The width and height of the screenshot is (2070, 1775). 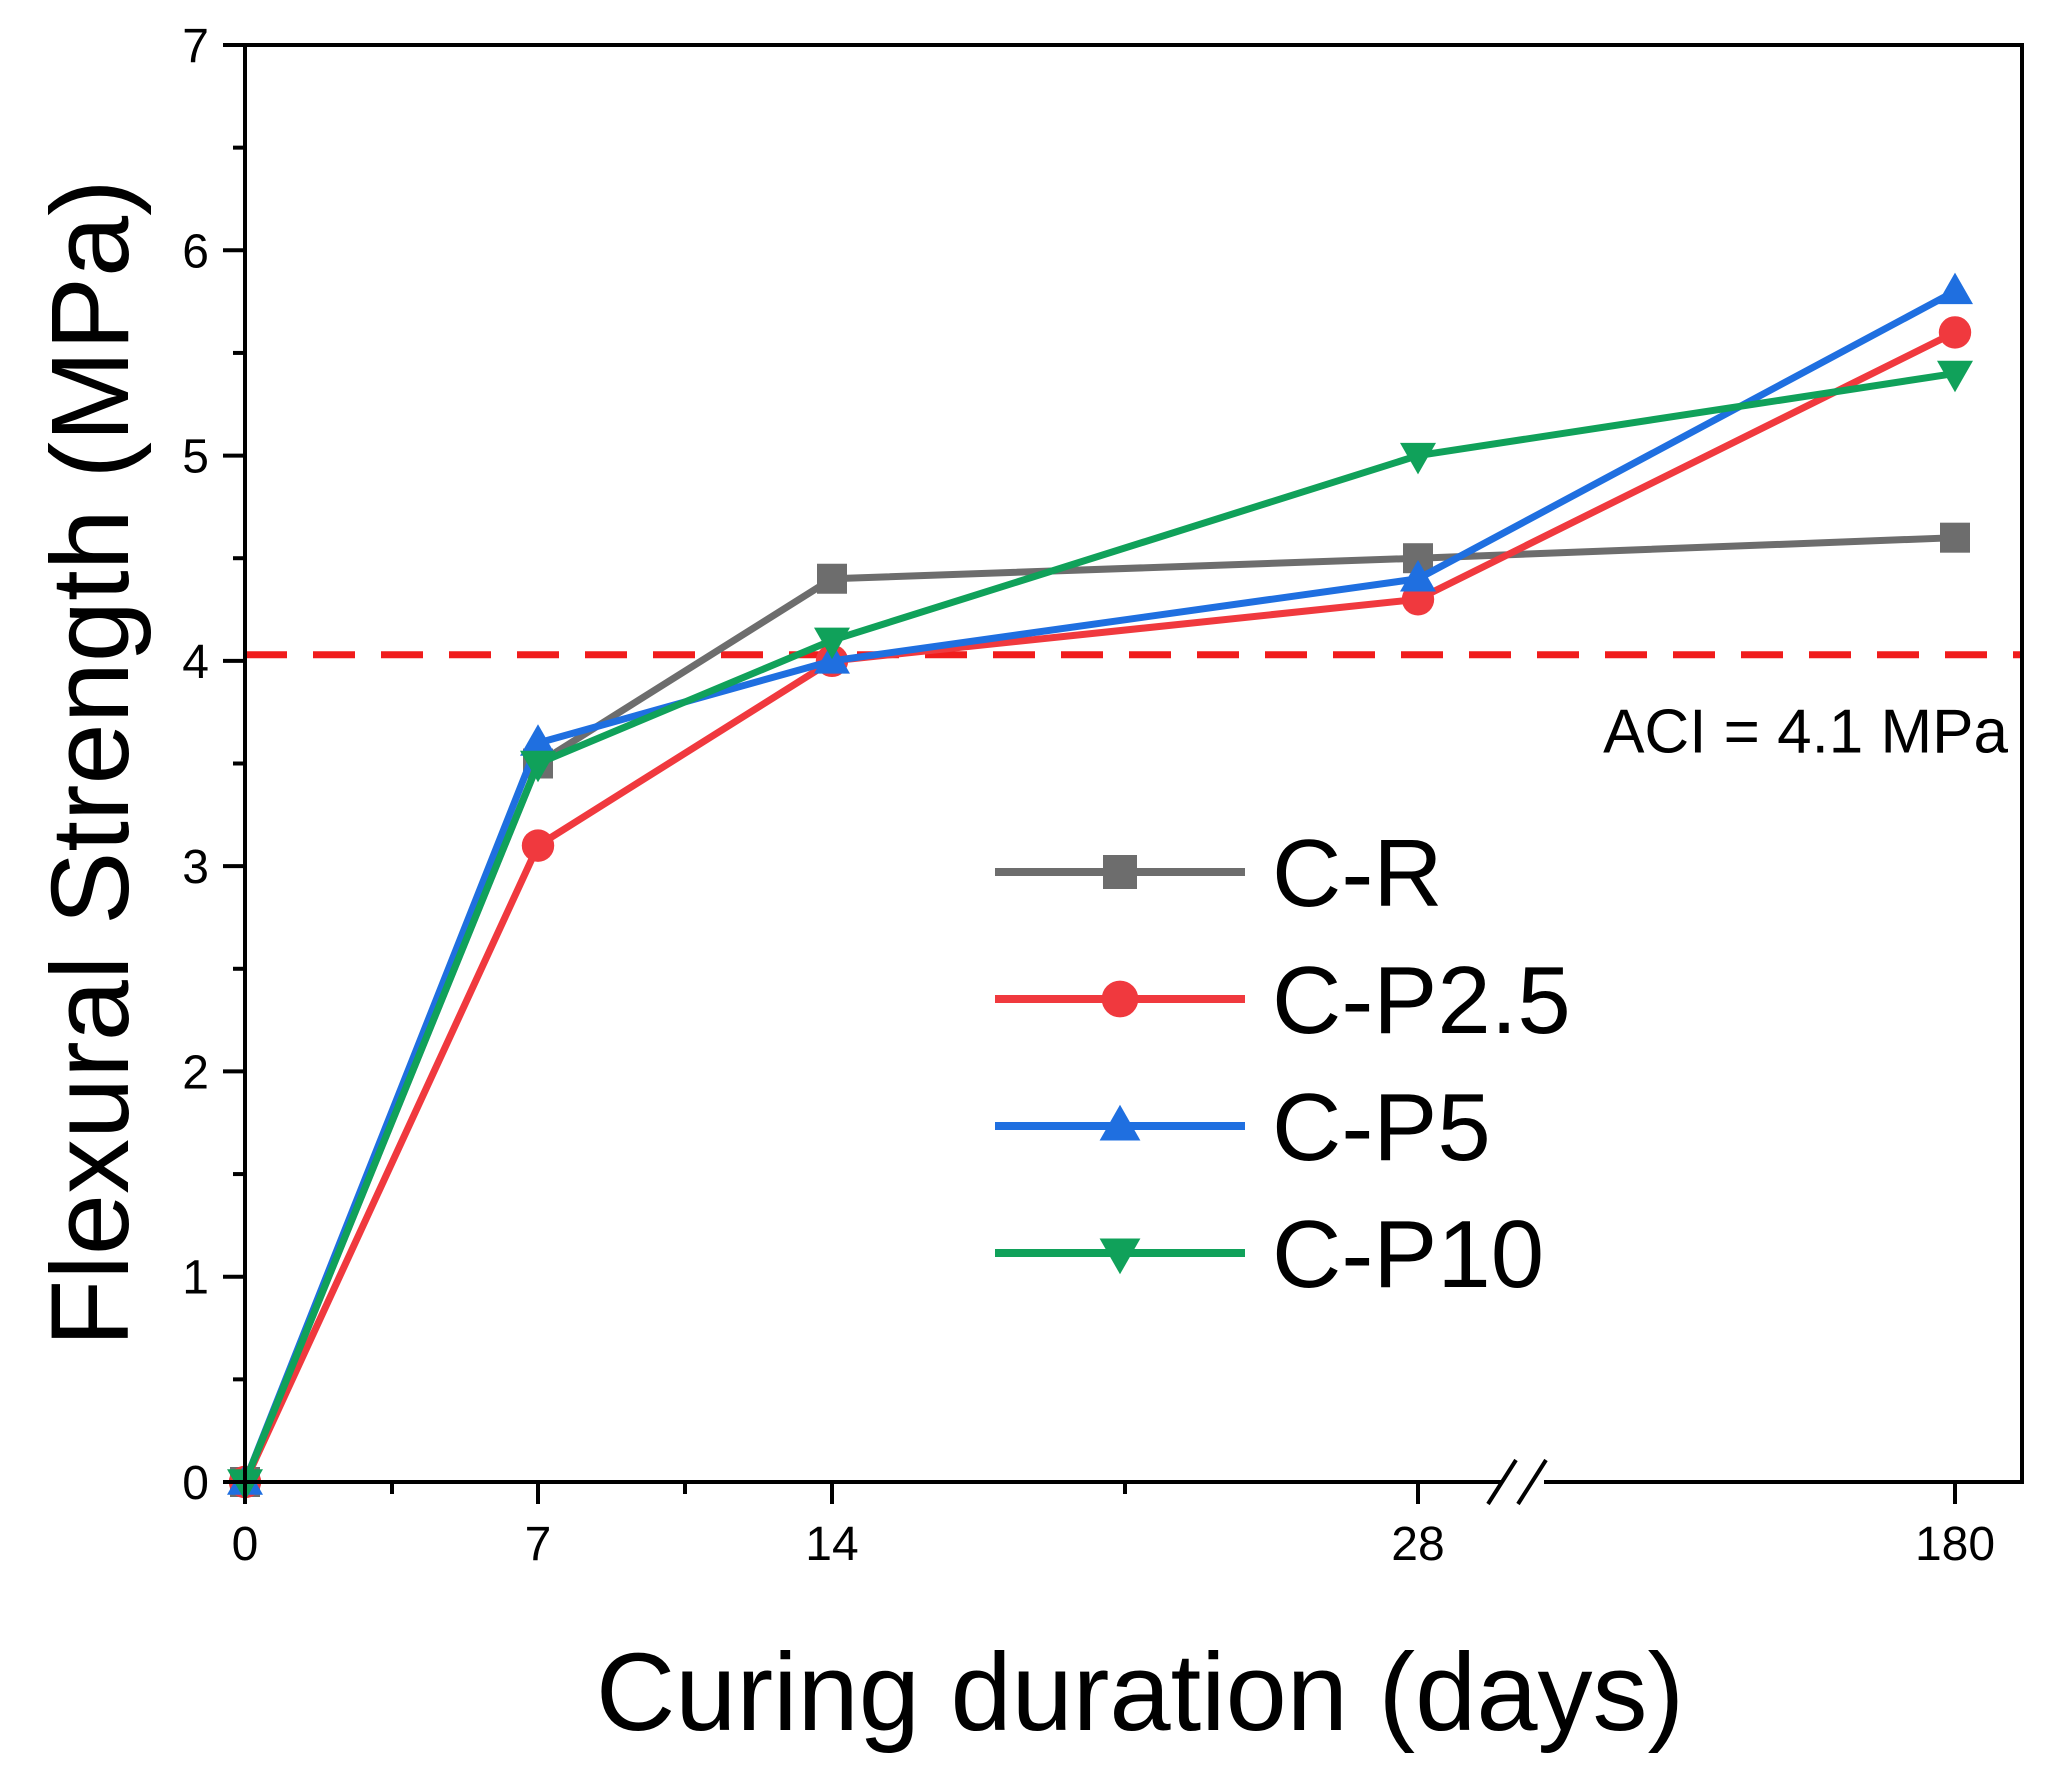 What do you see at coordinates (538, 1544) in the screenshot?
I see `x-tick-label: 7` at bounding box center [538, 1544].